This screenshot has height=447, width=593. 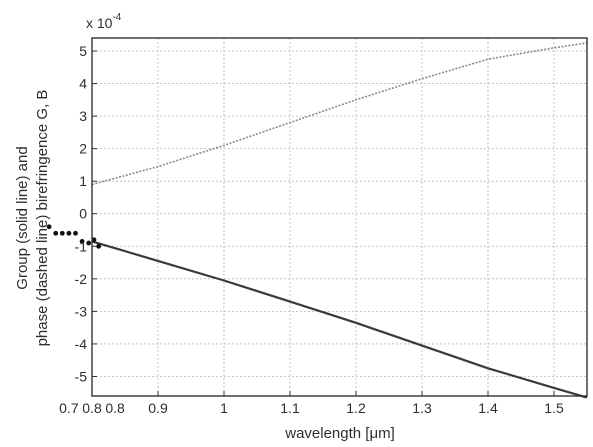 What do you see at coordinates (81, 311) in the screenshot?
I see `y-tick-label: -3` at bounding box center [81, 311].